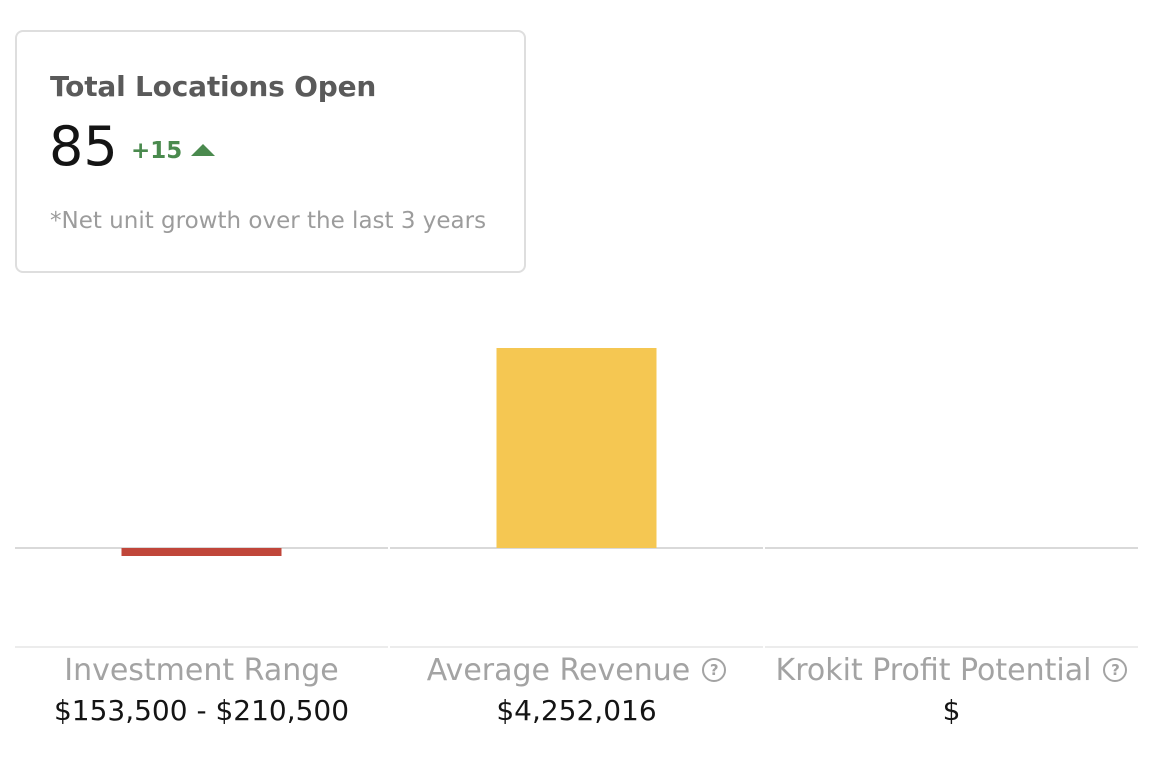 The width and height of the screenshot is (1166, 762). Describe the element at coordinates (203, 150) in the screenshot. I see `arrow-up-icon` at that location.